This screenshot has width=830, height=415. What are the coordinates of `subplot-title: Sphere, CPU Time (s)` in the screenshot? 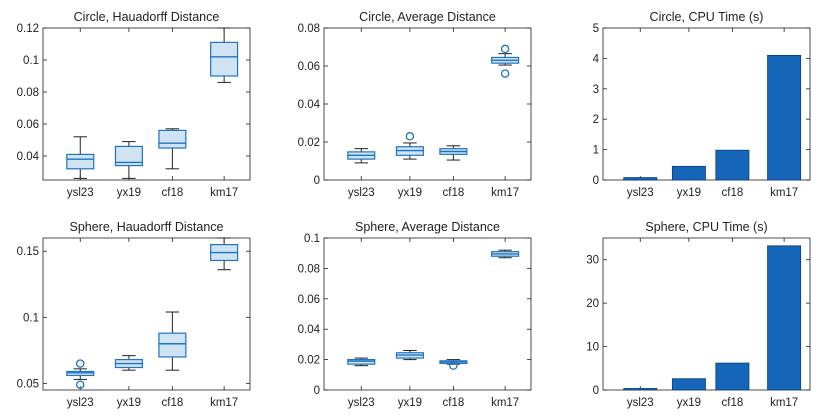 It's located at (706, 227).